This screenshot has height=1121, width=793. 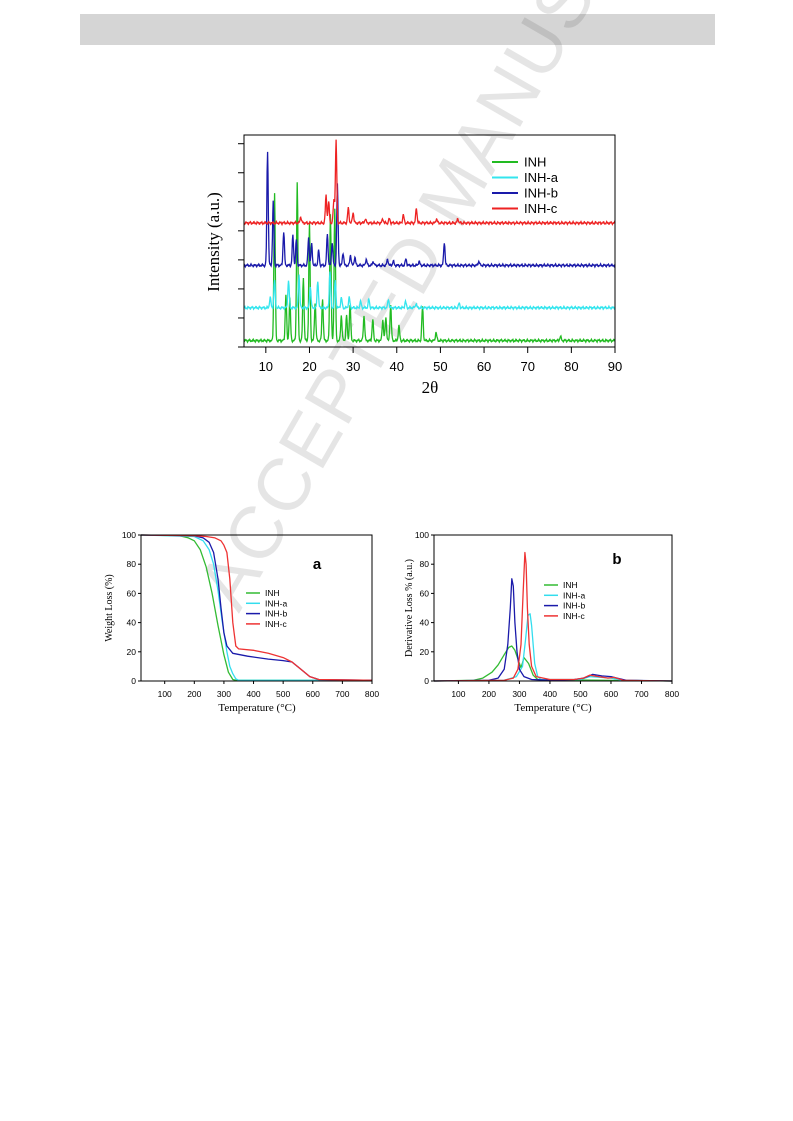 What do you see at coordinates (571, 366) in the screenshot?
I see `xrd-x-tick-label: 80` at bounding box center [571, 366].